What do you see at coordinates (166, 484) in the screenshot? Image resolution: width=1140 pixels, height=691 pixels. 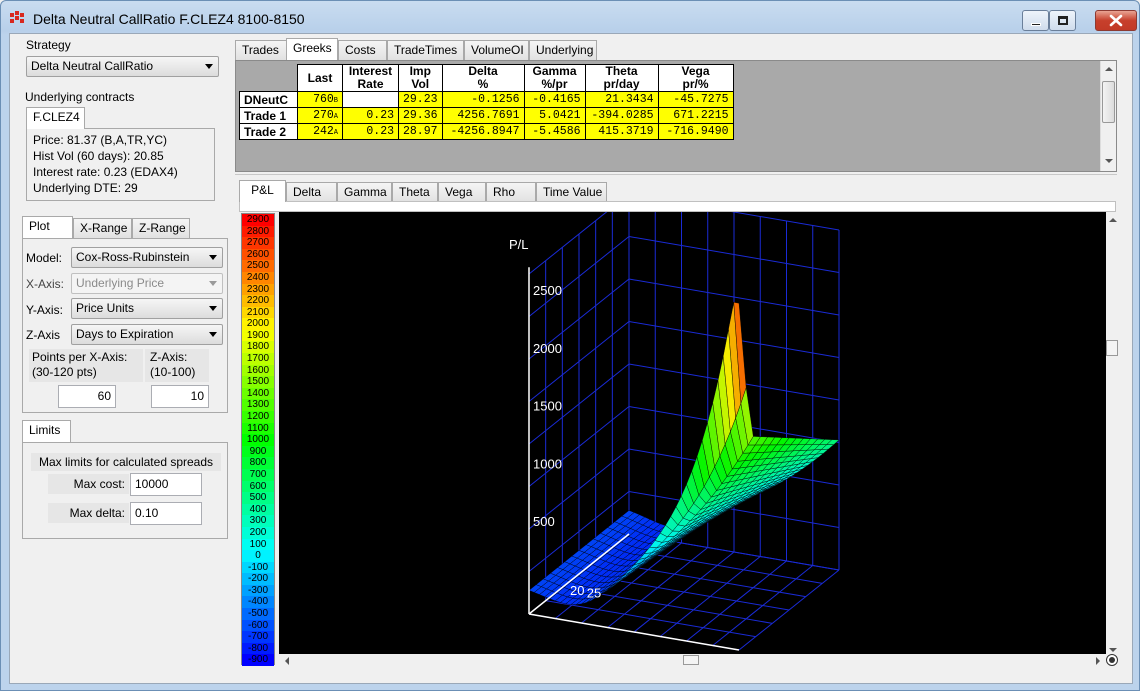 I see `max-cost-input: 10000` at bounding box center [166, 484].